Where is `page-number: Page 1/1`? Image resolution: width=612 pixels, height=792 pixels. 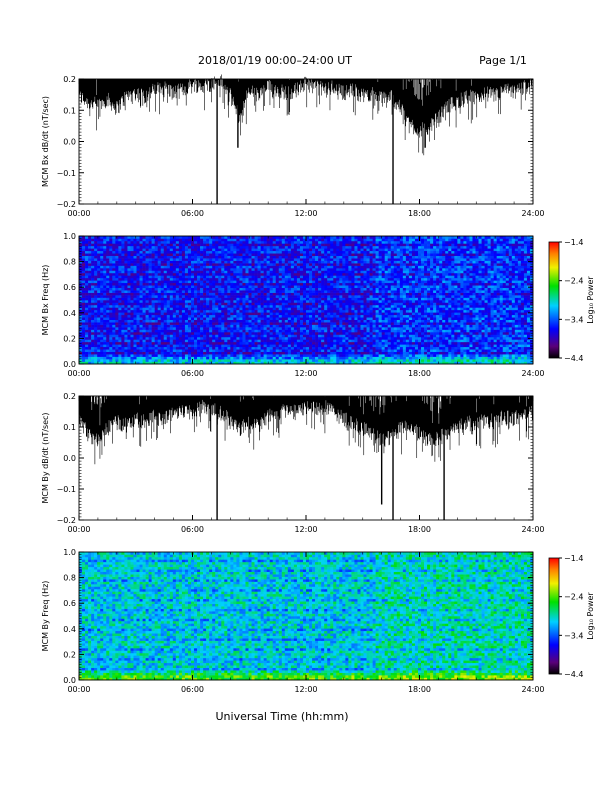
page-number: Page 1/1 is located at coordinates (503, 60).